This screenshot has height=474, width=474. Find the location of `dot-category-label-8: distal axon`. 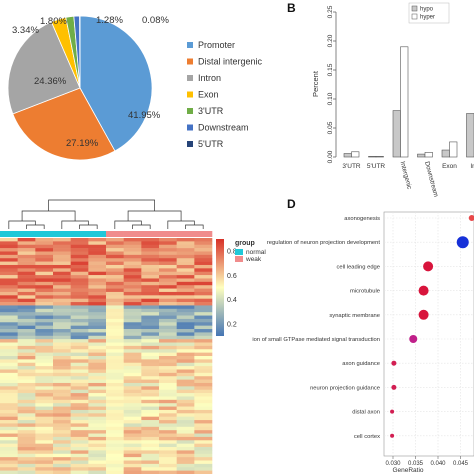

dot-category-label-8: distal axon is located at coordinates (366, 413).